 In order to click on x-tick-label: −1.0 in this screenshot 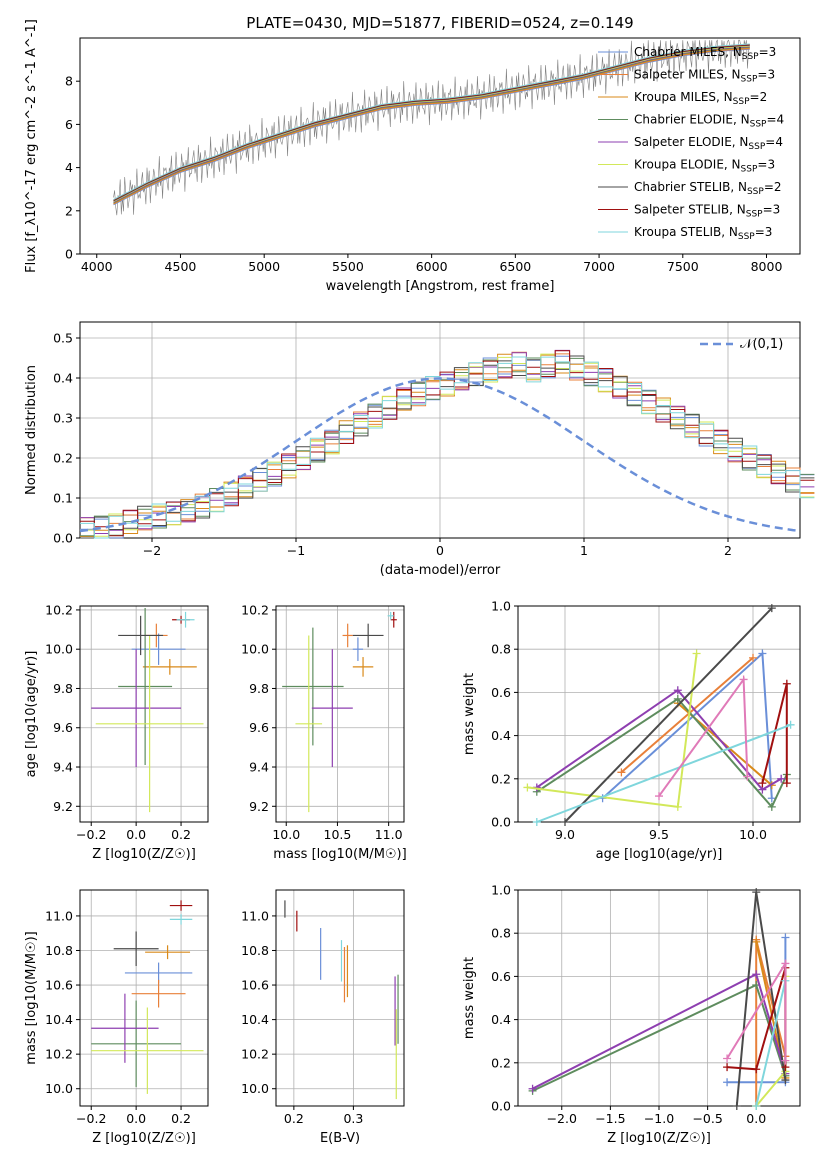, I will do `click(659, 1118)`.